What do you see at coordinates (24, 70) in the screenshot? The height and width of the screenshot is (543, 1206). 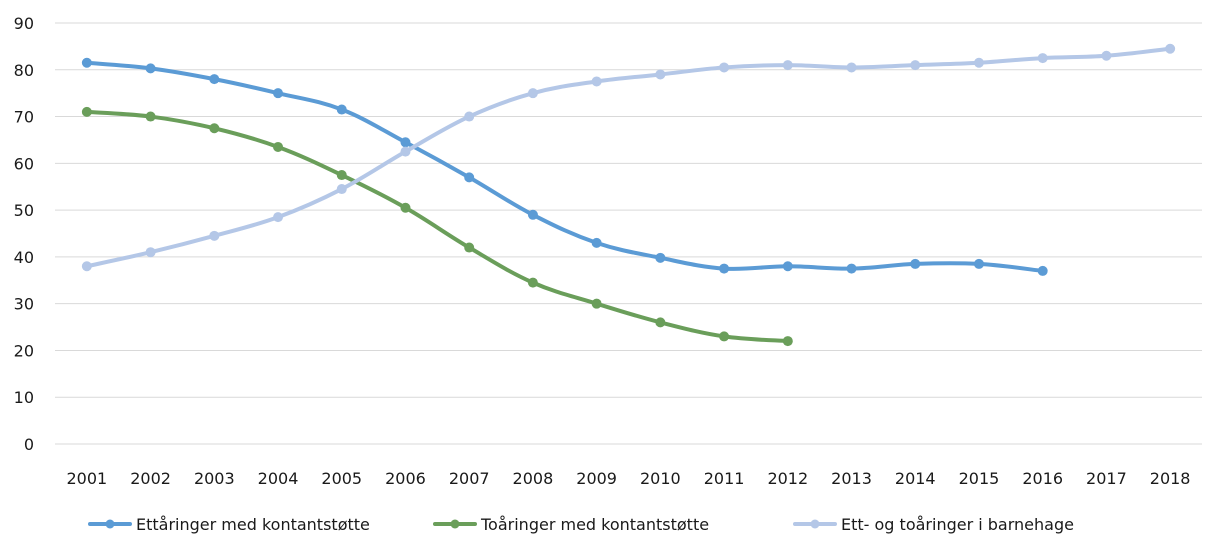 I see `y-tick-label: 80` at bounding box center [24, 70].